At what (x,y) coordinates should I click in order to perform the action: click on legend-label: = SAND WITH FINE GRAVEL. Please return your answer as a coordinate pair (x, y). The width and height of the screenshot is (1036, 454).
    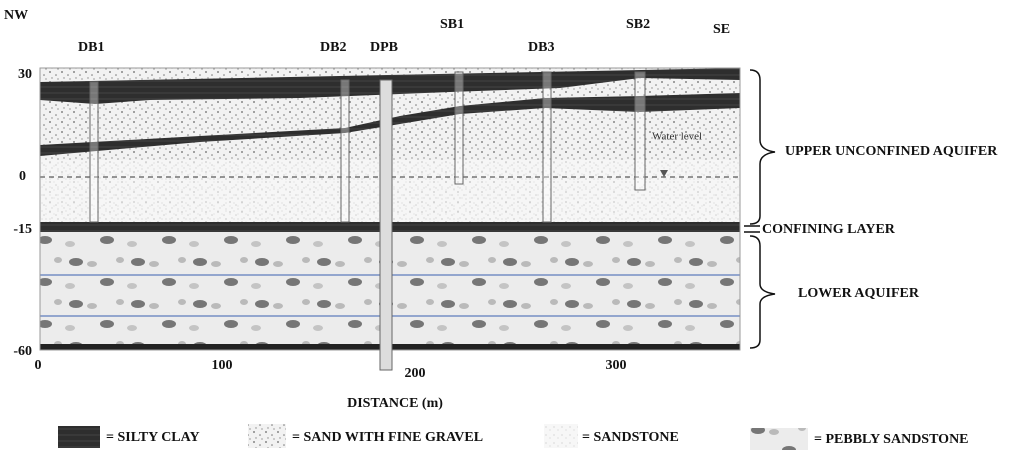
    Looking at the image, I should click on (387, 437).